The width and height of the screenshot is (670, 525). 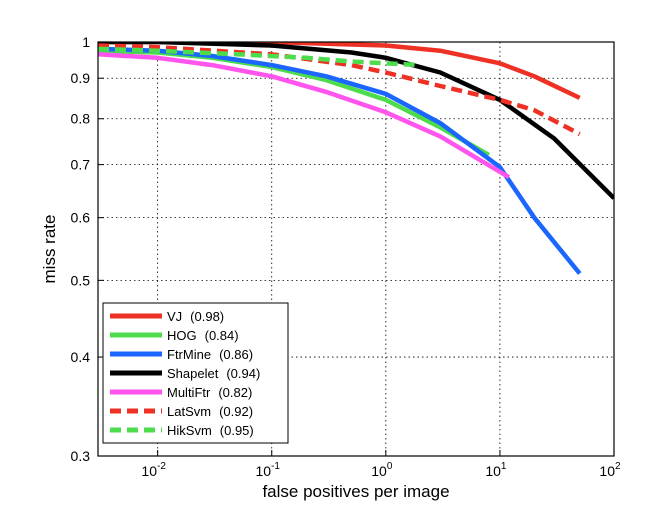 I want to click on y-axis-label: miss rate, so click(x=49, y=249).